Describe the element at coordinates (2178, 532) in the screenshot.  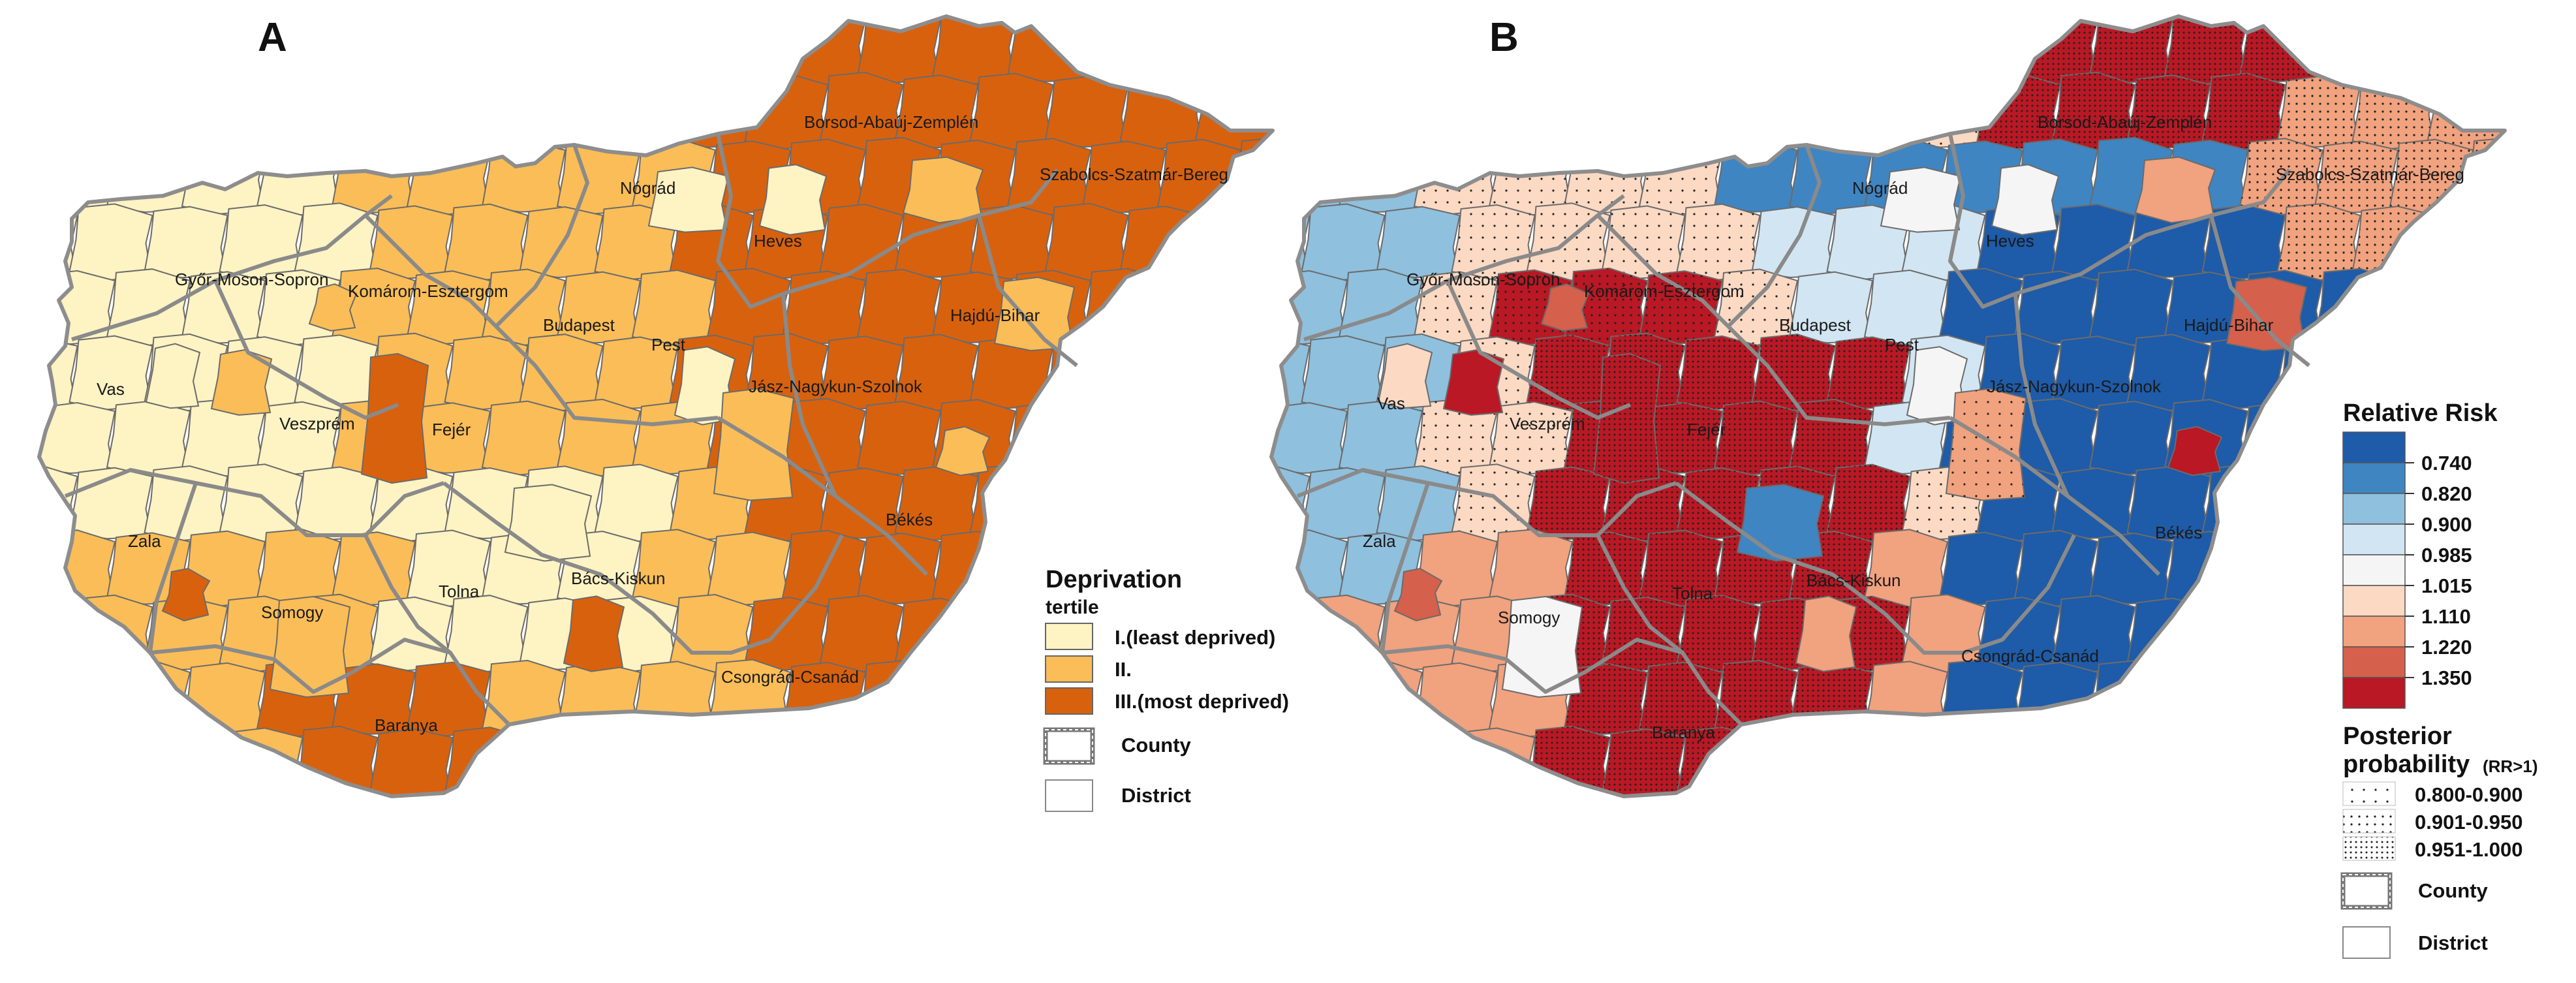
I see `county-label-b-bekes: Békés` at that location.